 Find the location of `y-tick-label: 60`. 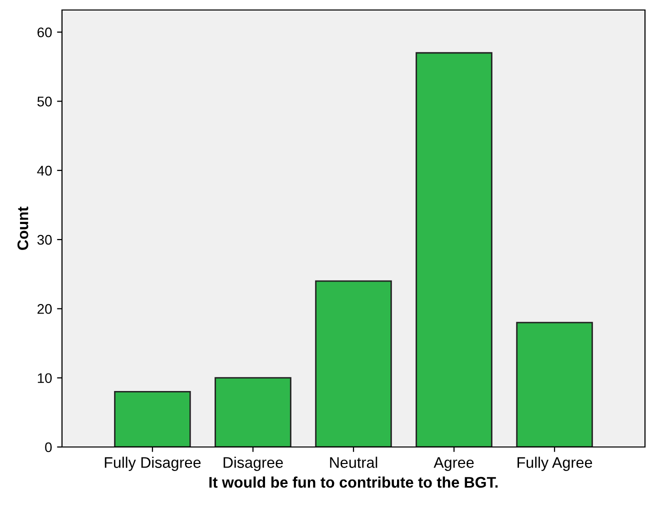

y-tick-label: 60 is located at coordinates (45, 32).